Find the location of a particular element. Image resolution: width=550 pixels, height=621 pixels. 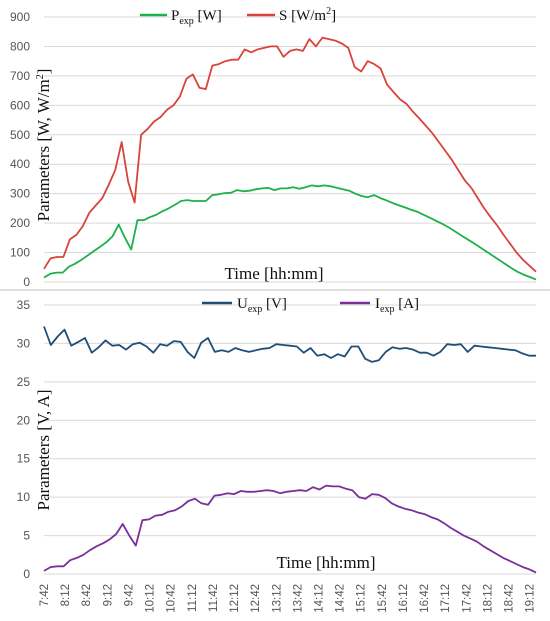

x-tick-label: 12:12 is located at coordinates (235, 598).